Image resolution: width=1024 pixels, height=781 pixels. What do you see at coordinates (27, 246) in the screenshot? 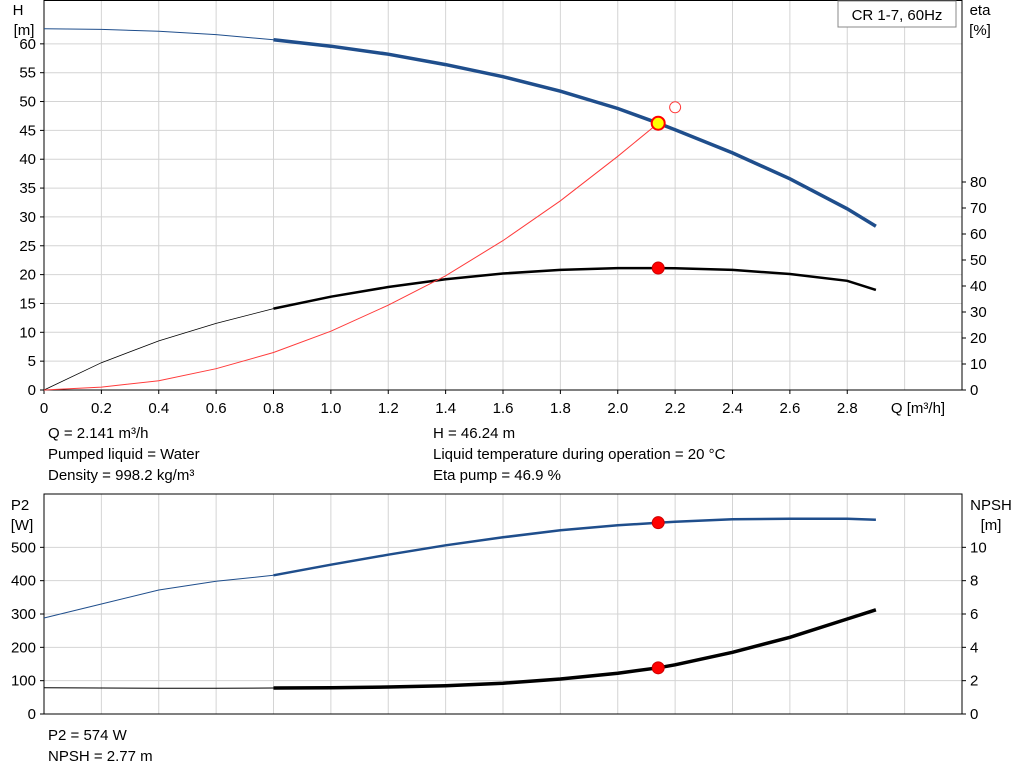
I see `y-left-tick-label-5: 25` at bounding box center [27, 246].